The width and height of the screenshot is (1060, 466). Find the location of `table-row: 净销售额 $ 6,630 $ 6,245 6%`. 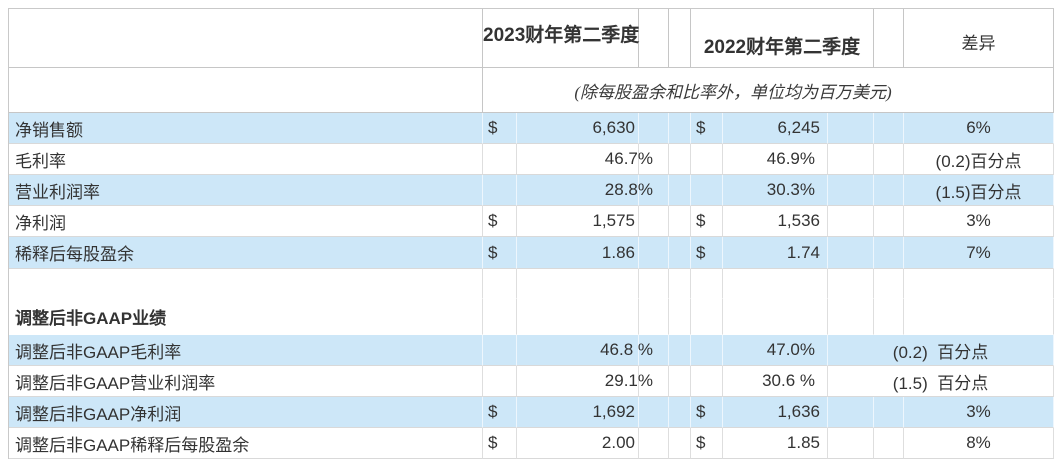

table-row: 净销售额 $ 6,630 $ 6,245 6% is located at coordinates (532, 128).